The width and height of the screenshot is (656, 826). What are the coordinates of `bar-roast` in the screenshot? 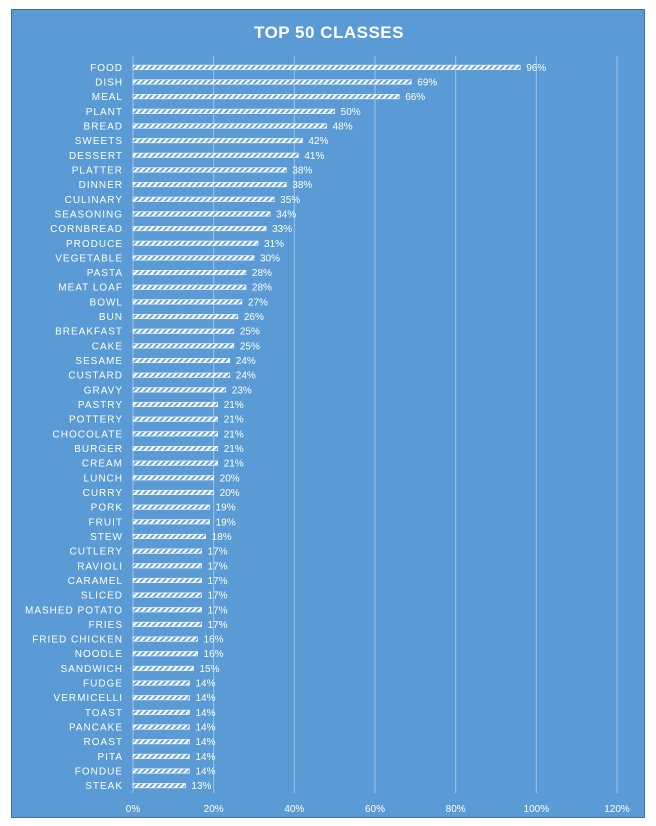 It's located at (161, 742).